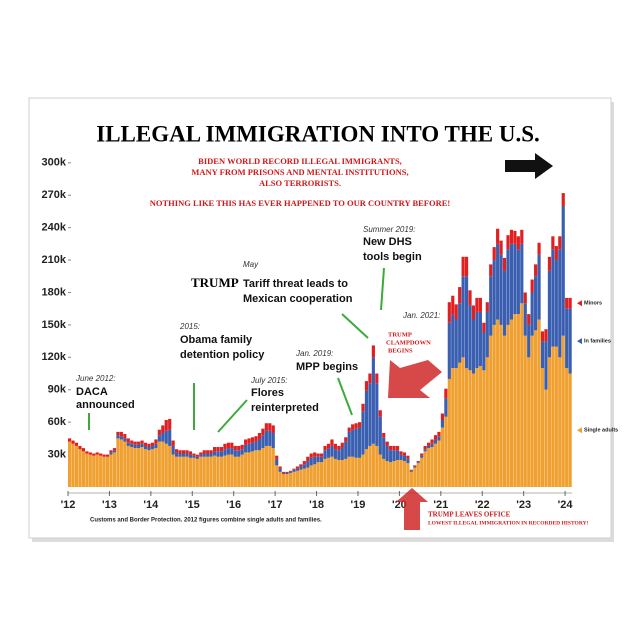  Describe the element at coordinates (482, 505) in the screenshot. I see `x-tick-label: '22` at that location.